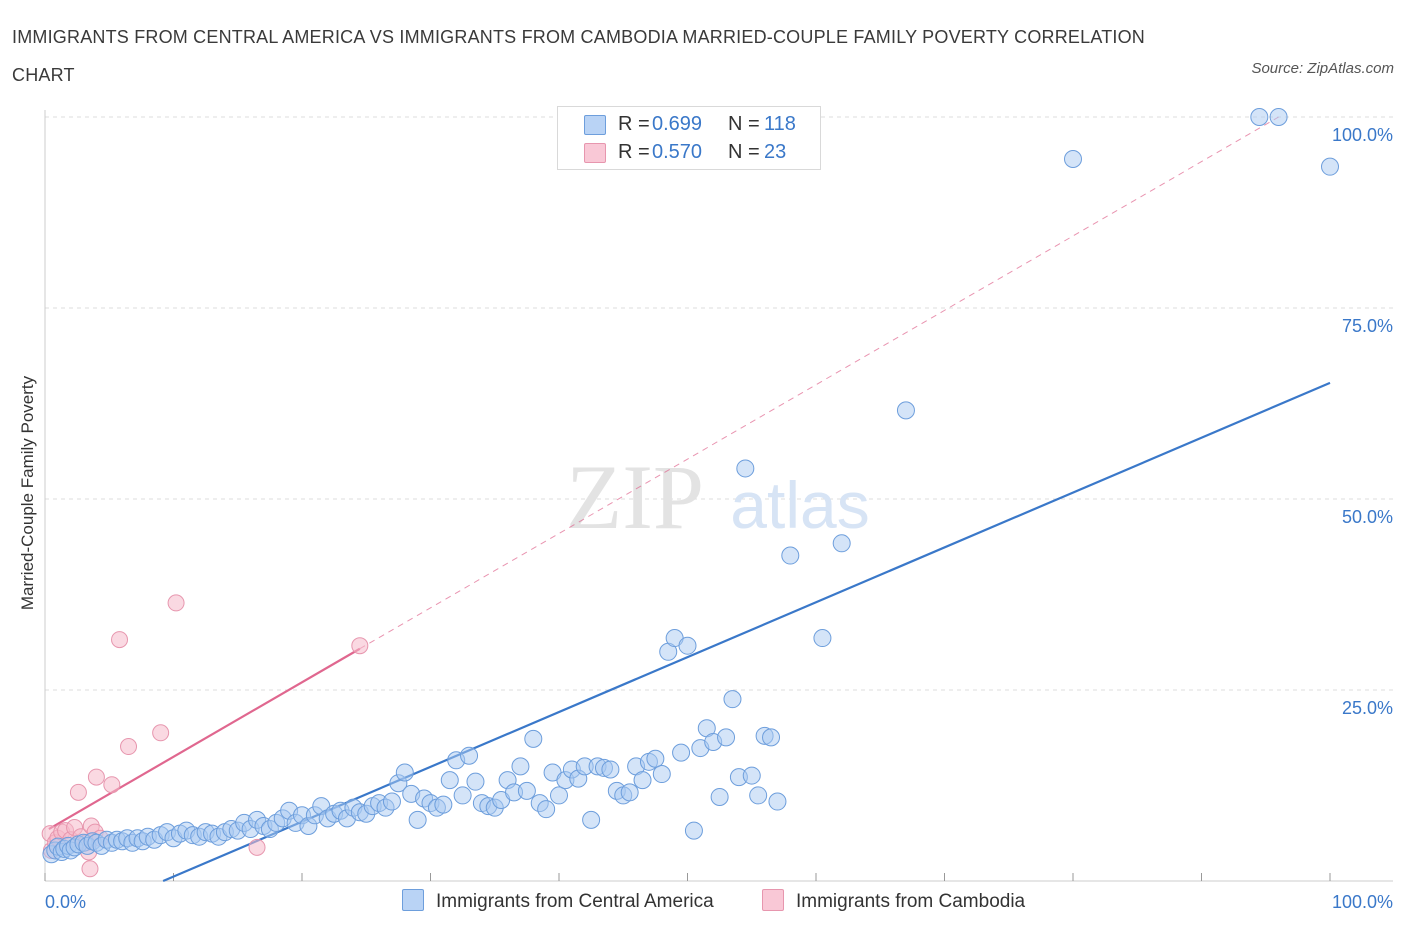 This screenshot has width=1406, height=930. I want to click on bottom-legend-cambodia: Immigrants from Cambodia, so click(893, 902).